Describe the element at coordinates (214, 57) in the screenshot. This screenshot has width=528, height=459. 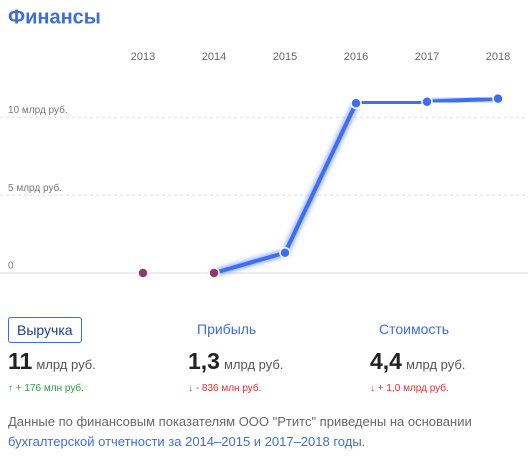
I see `x-tick-label: 2014` at that location.